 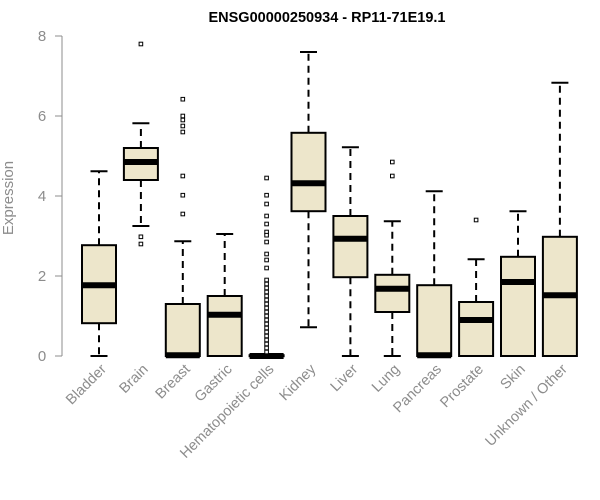 I want to click on y-tick-label: 0, so click(x=42, y=356).